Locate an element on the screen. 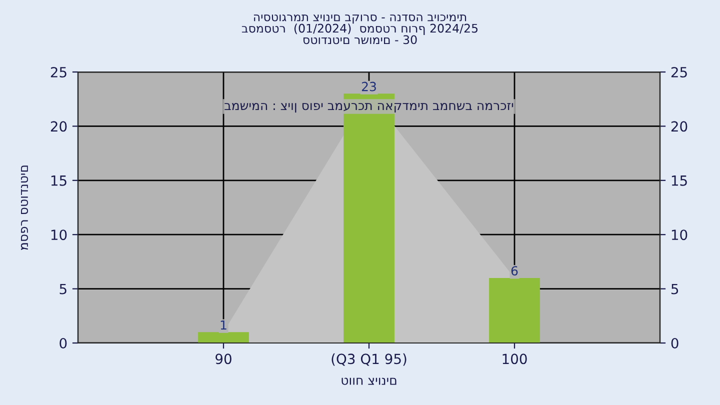 The width and height of the screenshot is (720, 405). x-axis-title: טווח ציונים is located at coordinates (369, 381).